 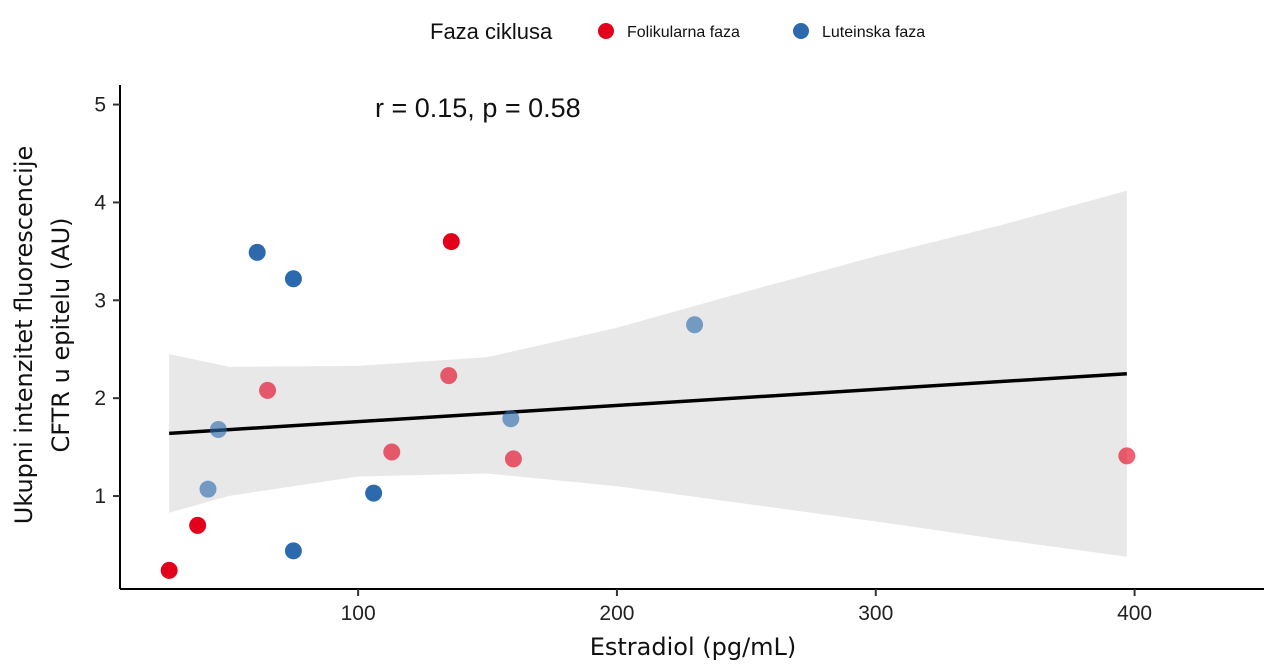 I want to click on x-tick-label: 200, so click(x=616, y=613).